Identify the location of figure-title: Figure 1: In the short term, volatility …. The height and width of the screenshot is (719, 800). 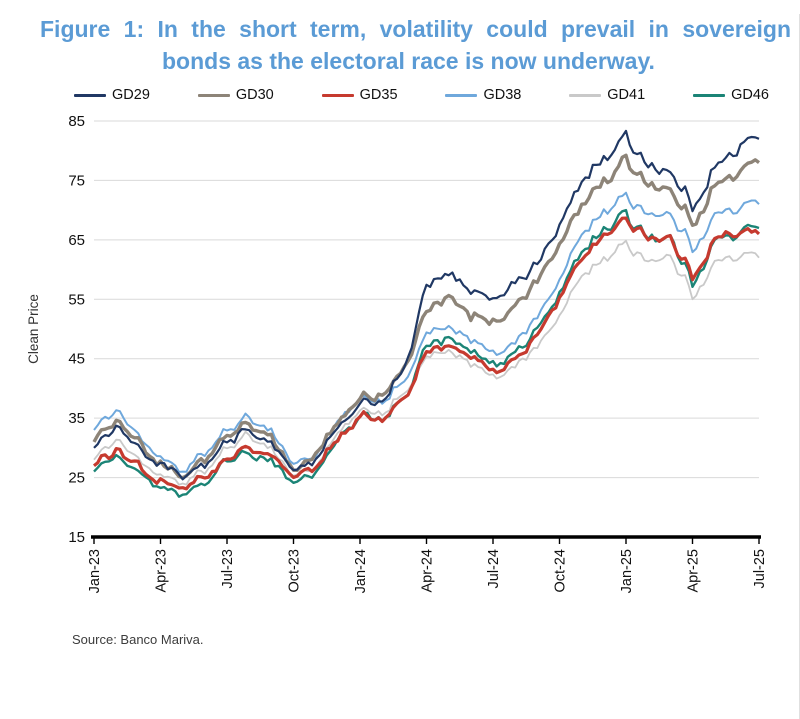
(415, 45).